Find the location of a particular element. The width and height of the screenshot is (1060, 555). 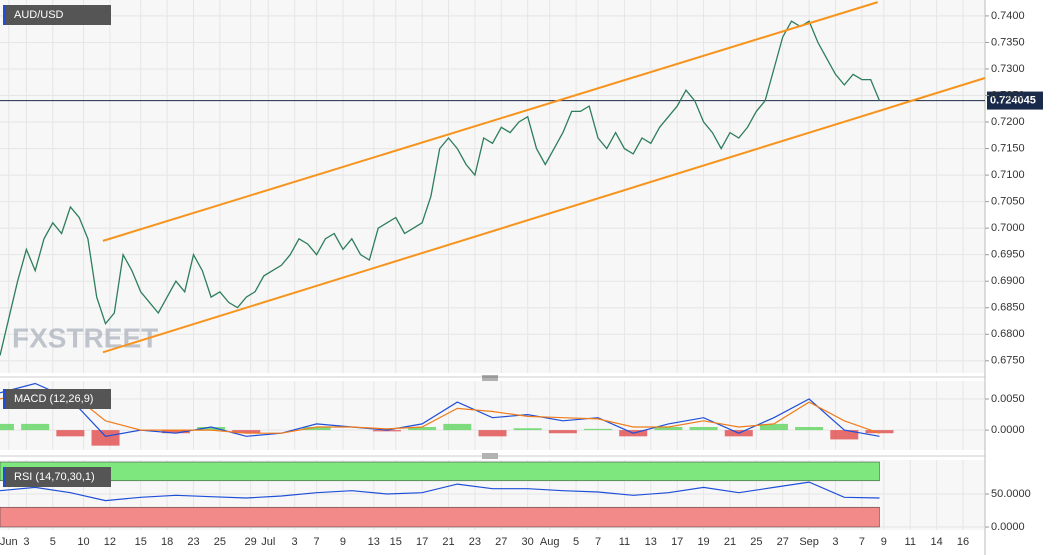

y-tick-label: 0.7200 is located at coordinates (1008, 122).